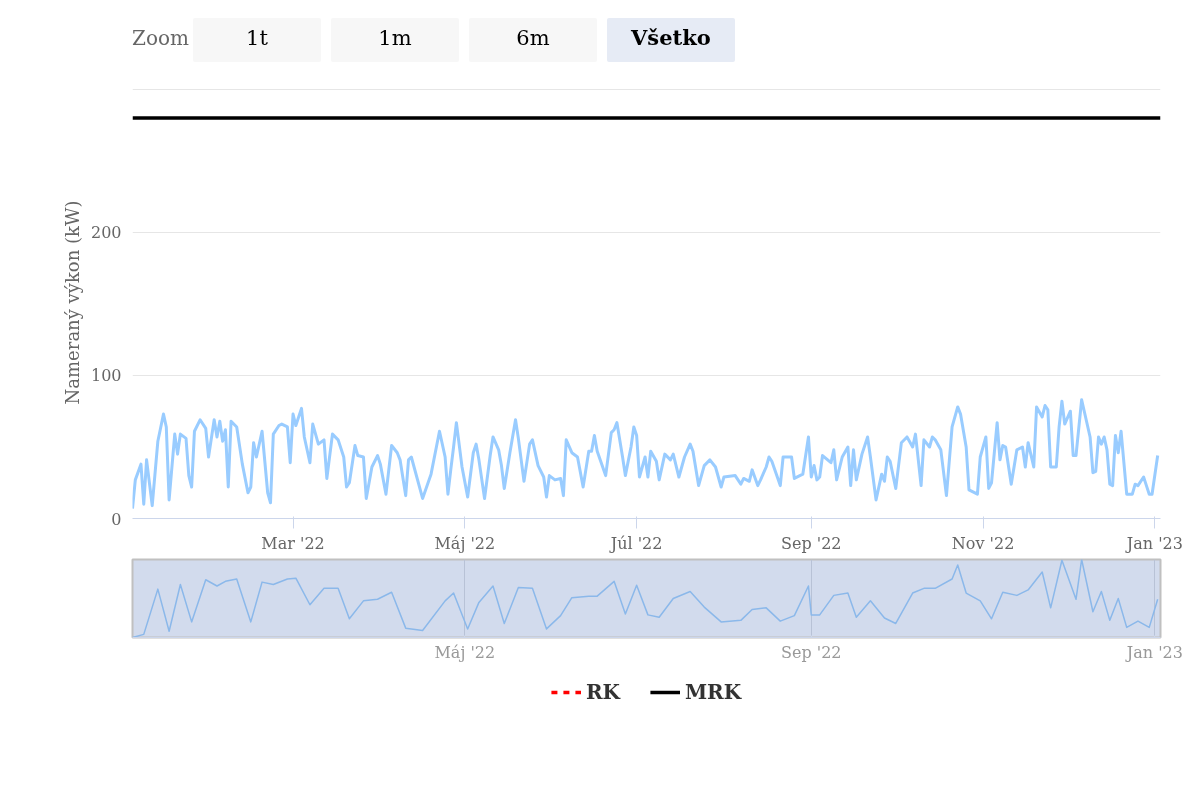  I want to click on y-tick-label: 100, so click(106, 376).